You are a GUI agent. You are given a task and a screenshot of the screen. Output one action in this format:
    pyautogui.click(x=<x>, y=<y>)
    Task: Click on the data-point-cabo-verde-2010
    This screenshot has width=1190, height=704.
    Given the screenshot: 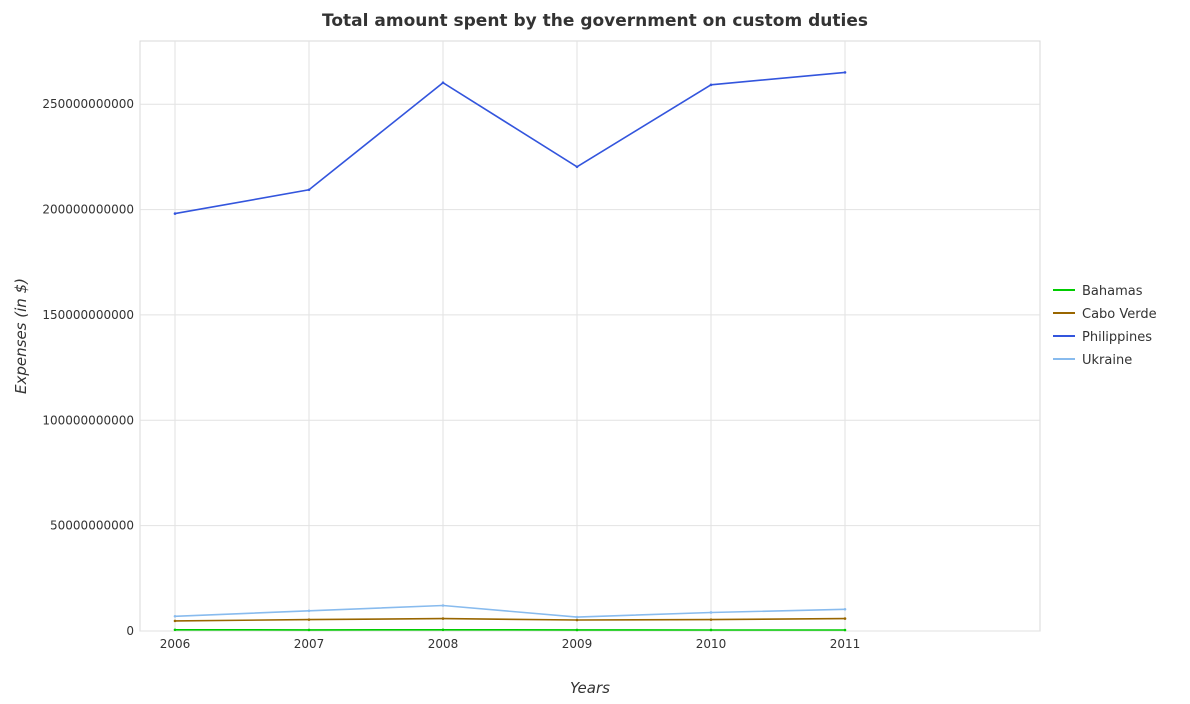 What is the action you would take?
    pyautogui.click(x=711, y=619)
    